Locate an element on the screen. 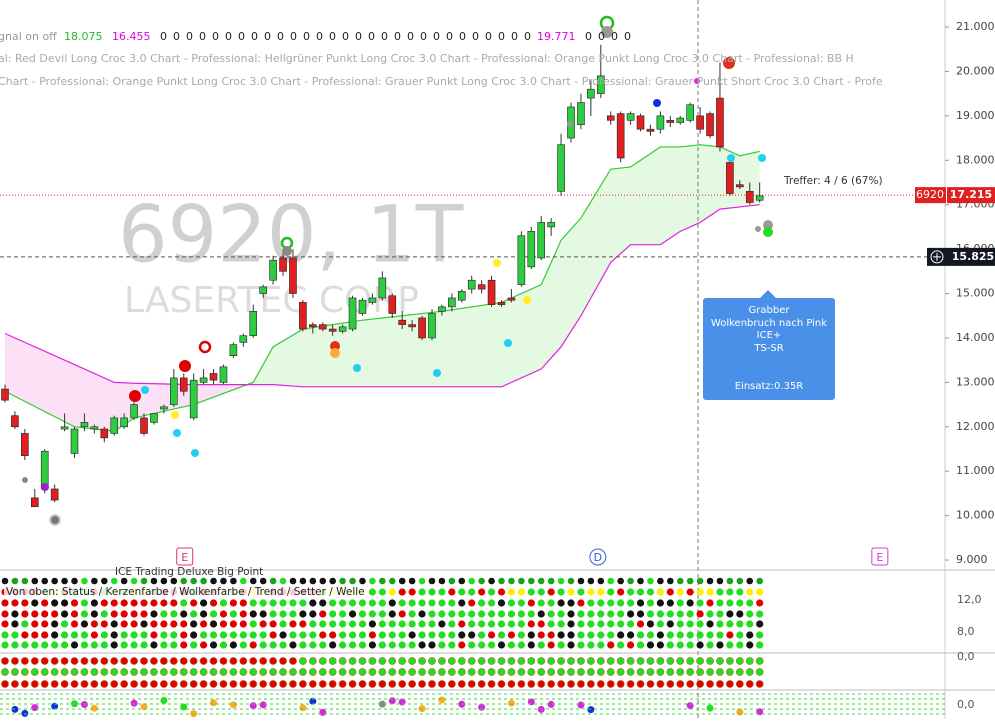  indicator-title: ICE Trading Deluxe Big Point is located at coordinates (189, 572).